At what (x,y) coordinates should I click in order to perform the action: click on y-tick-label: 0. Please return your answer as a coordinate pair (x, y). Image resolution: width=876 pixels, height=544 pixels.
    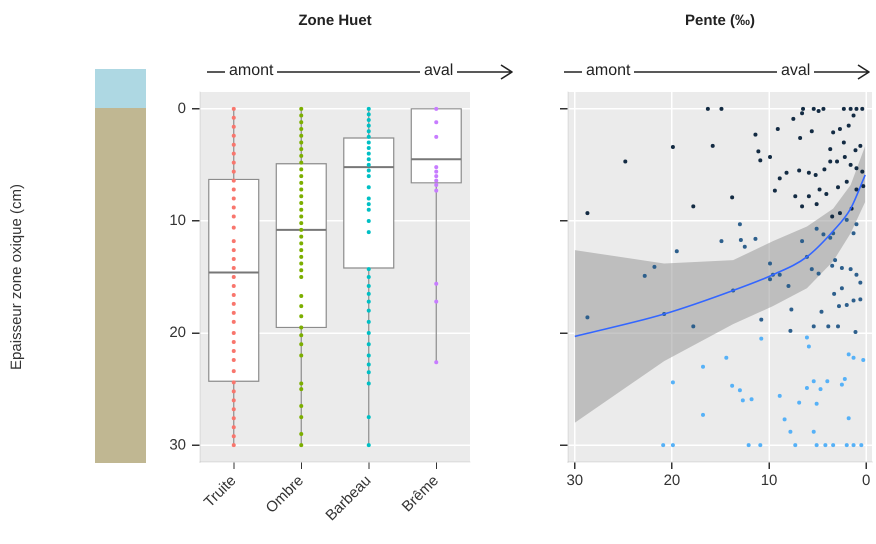
    Looking at the image, I should click on (182, 108).